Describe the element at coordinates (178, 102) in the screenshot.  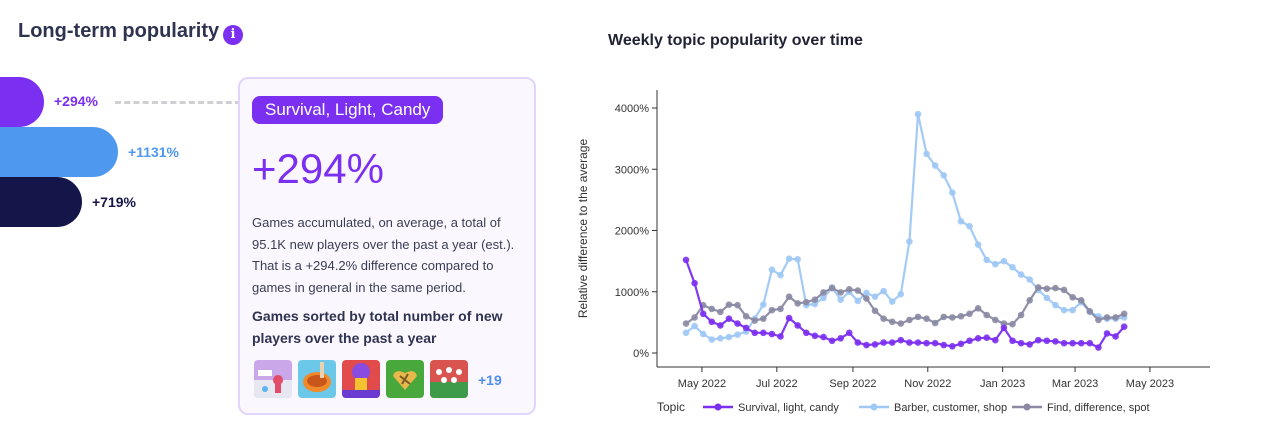
I see `connector-line` at that location.